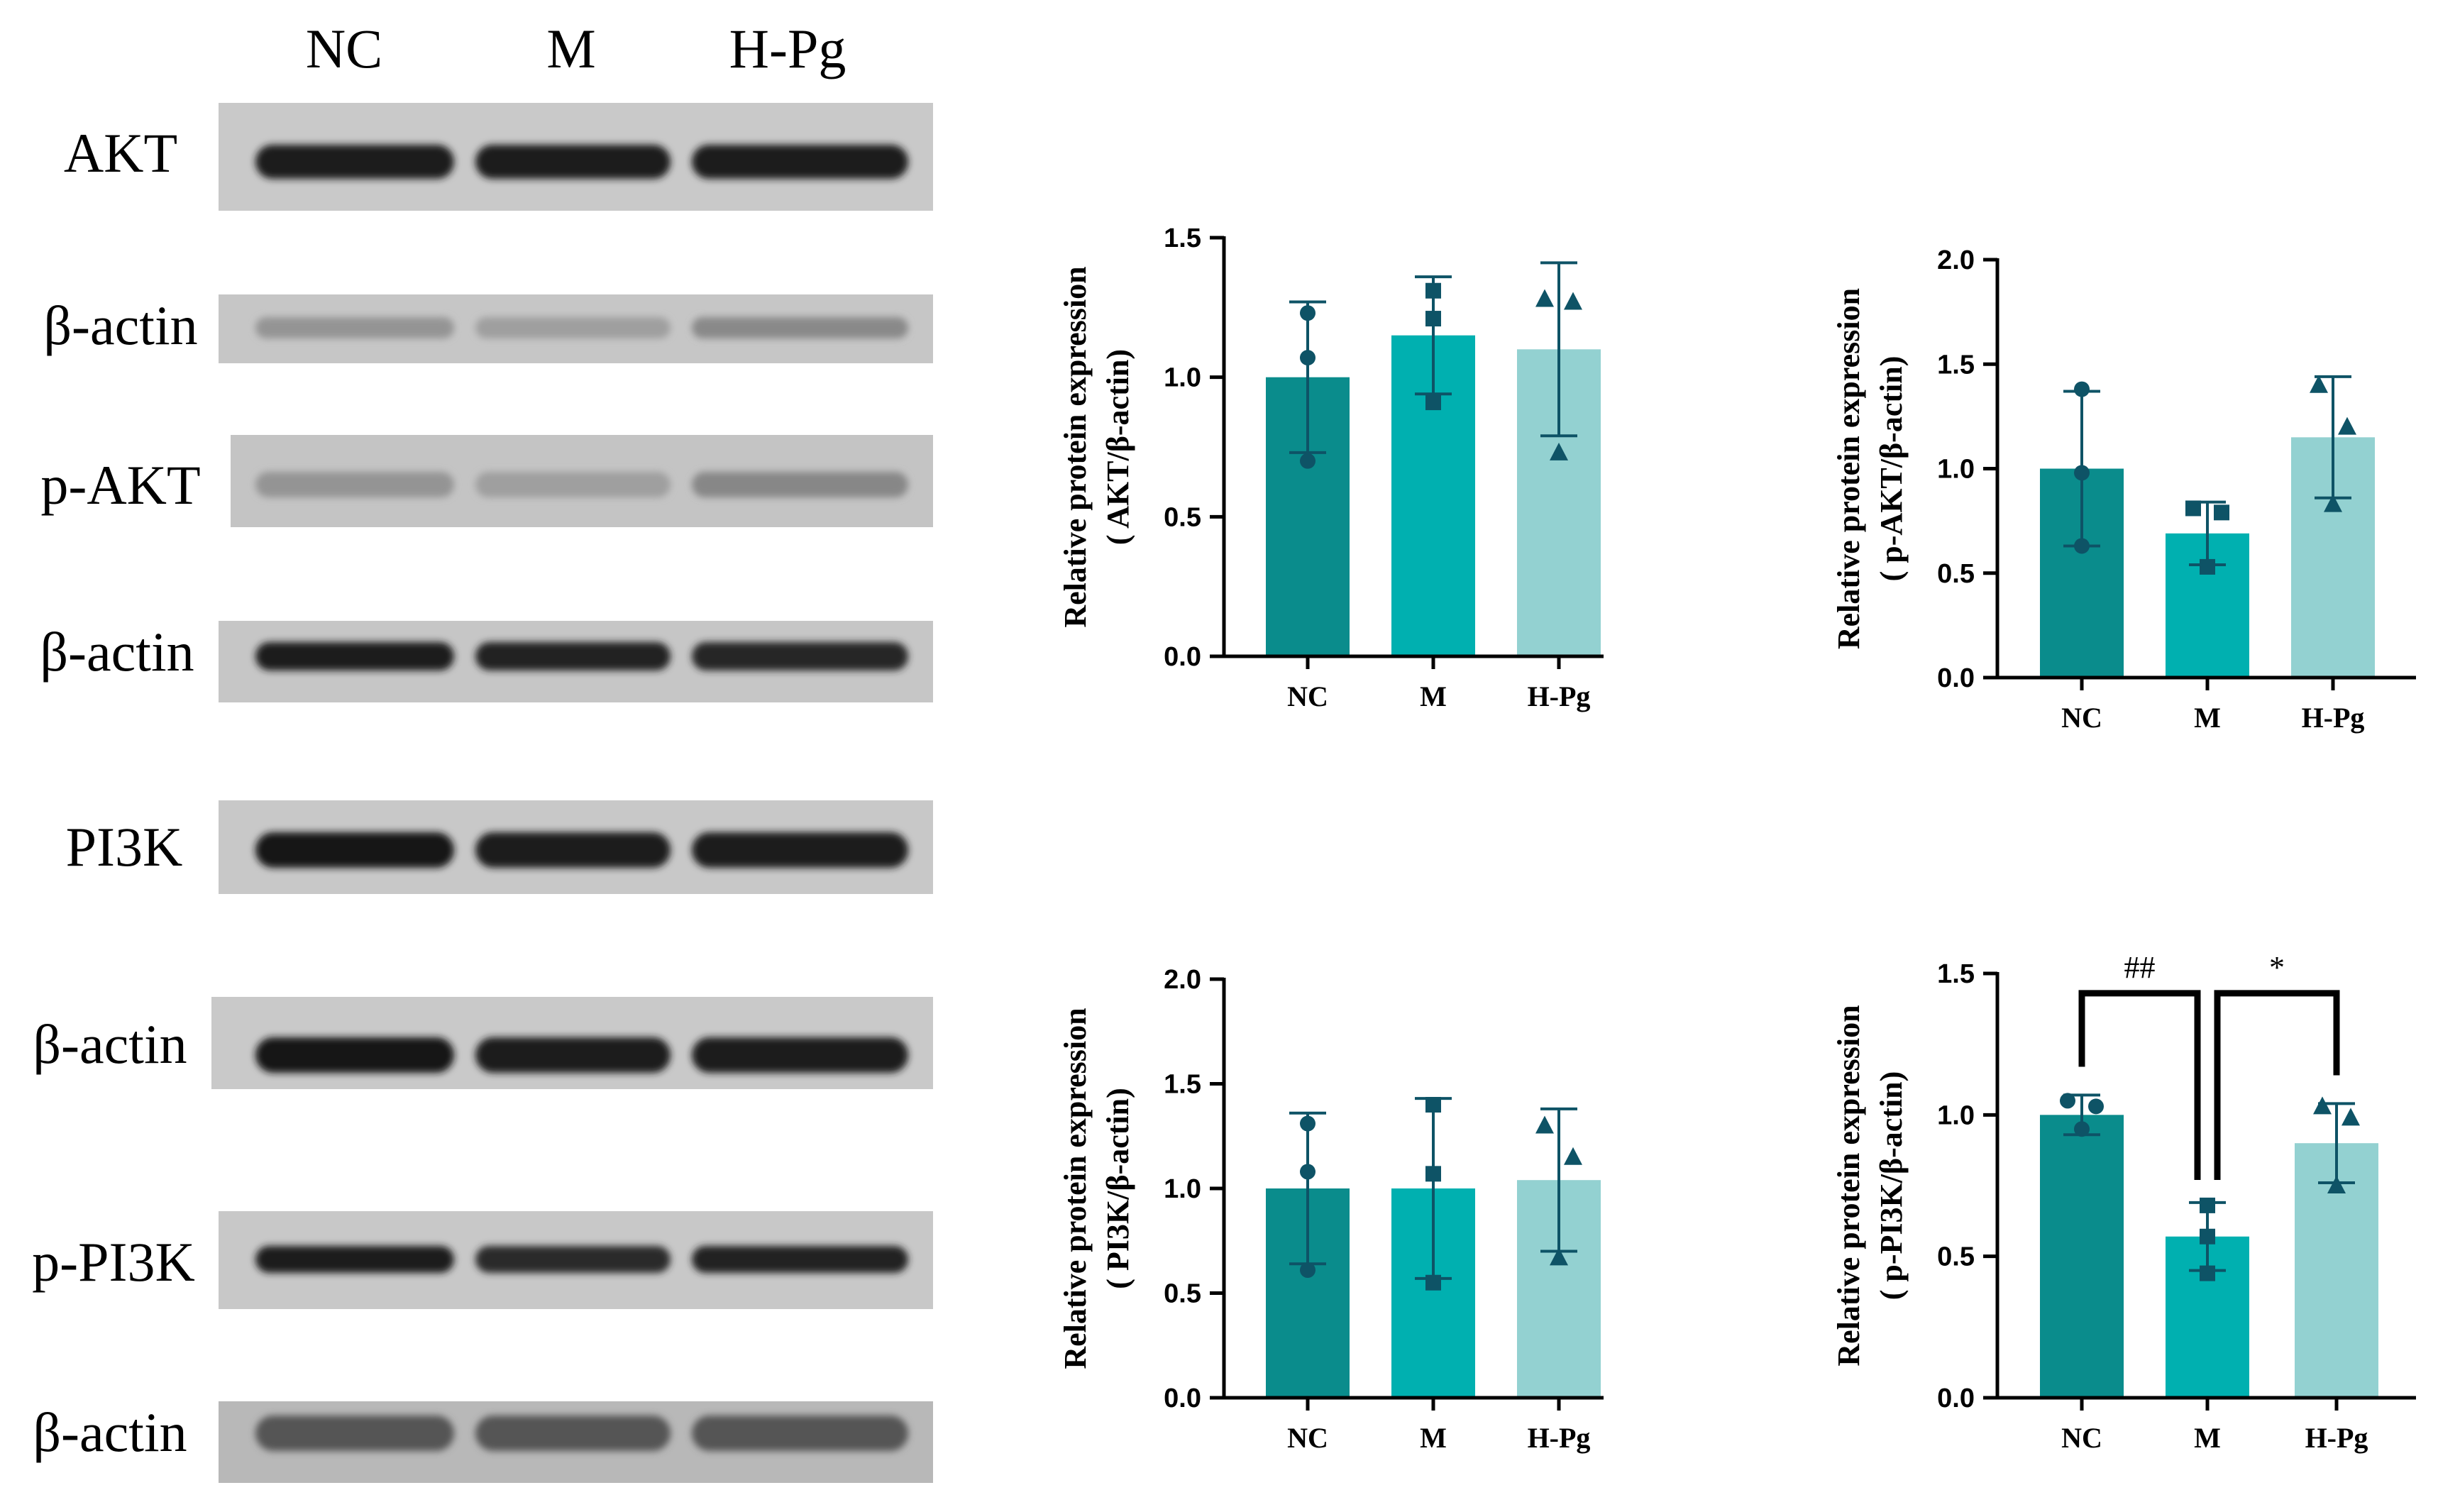 This screenshot has height=1512, width=2438. Describe the element at coordinates (2140, 968) in the screenshot. I see `significance-label: ##` at that location.